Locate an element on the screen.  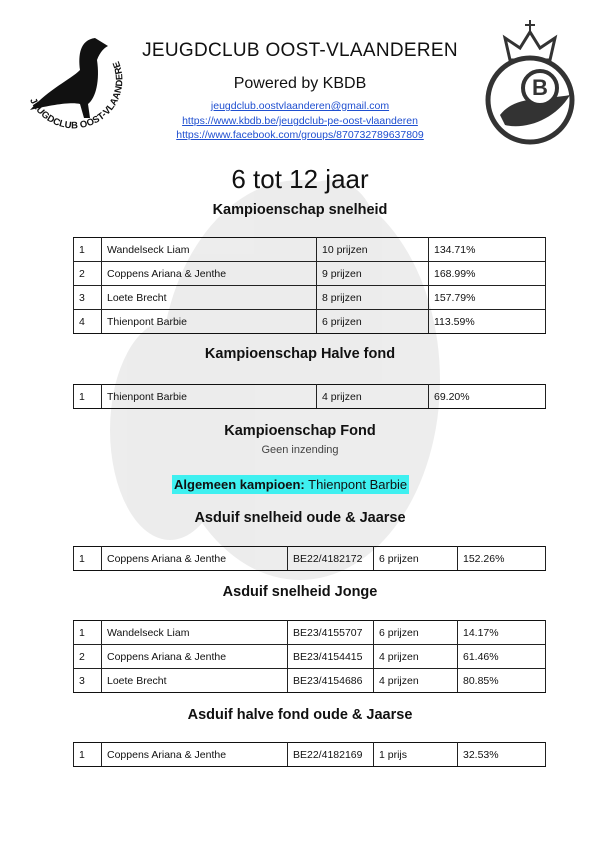
section-title: Asduif snelheid oude & Jaarse is located at coordinates (300, 518).